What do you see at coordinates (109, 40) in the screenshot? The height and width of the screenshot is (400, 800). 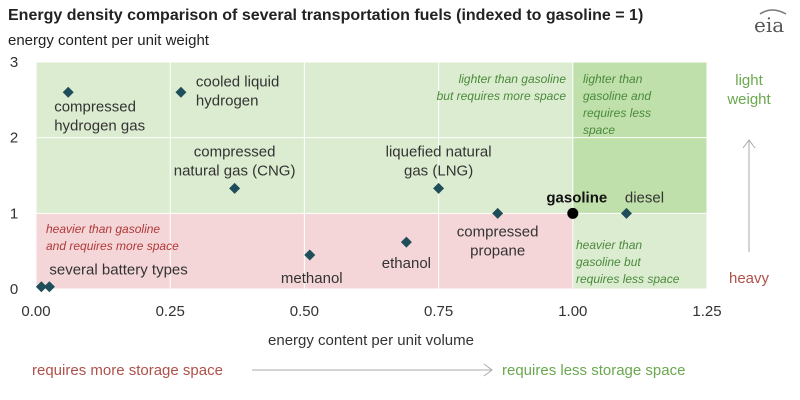 I see `y-axis-label: energy content per unit weight` at bounding box center [109, 40].